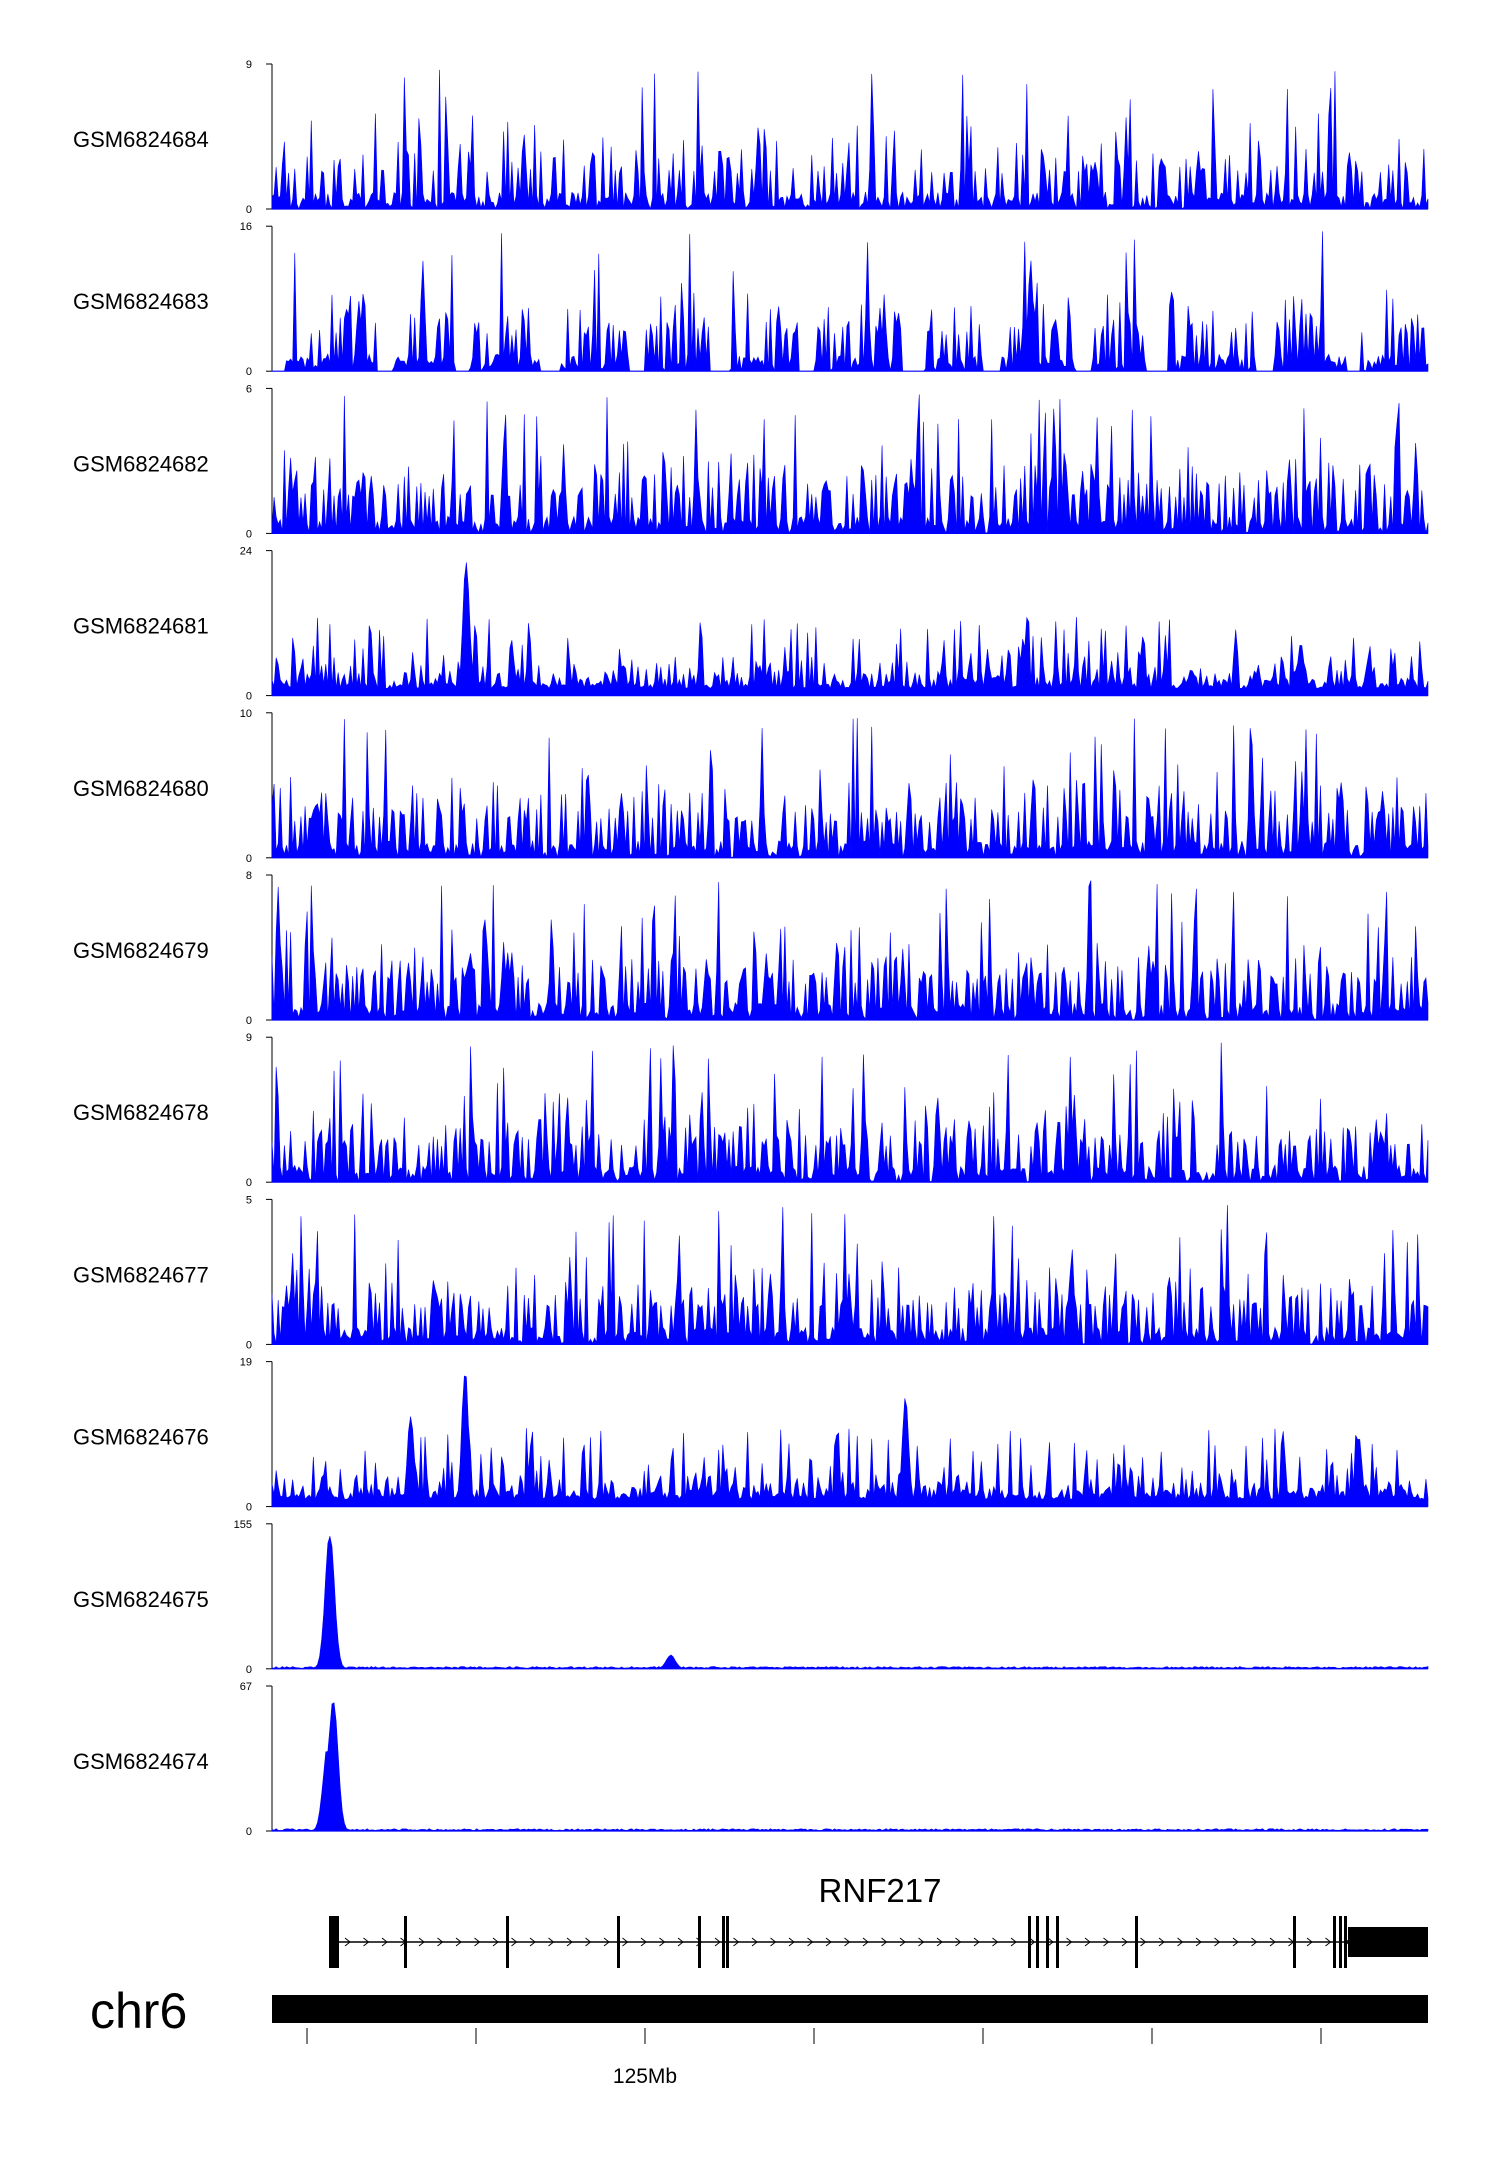  Describe the element at coordinates (141, 1599) in the screenshot. I see `track-label: GSM6824675` at that location.